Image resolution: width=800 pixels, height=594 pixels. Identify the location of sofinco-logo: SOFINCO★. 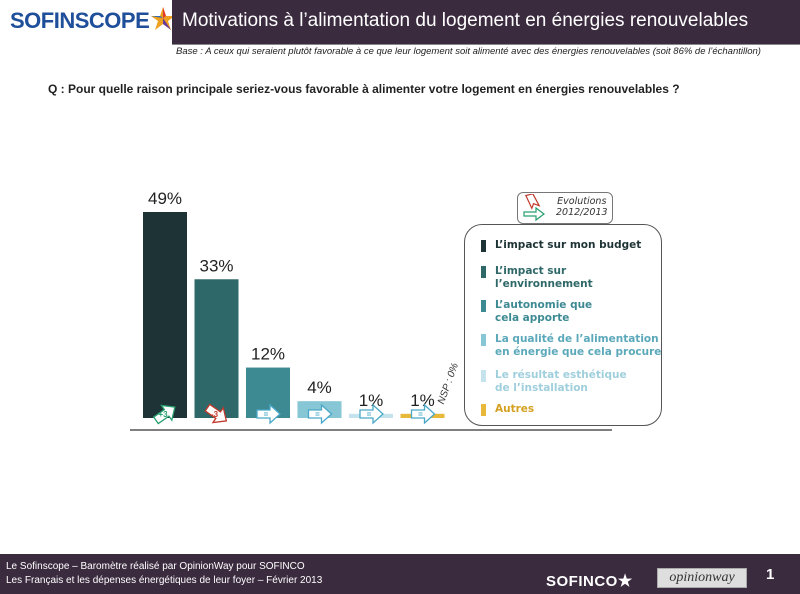
(589, 581).